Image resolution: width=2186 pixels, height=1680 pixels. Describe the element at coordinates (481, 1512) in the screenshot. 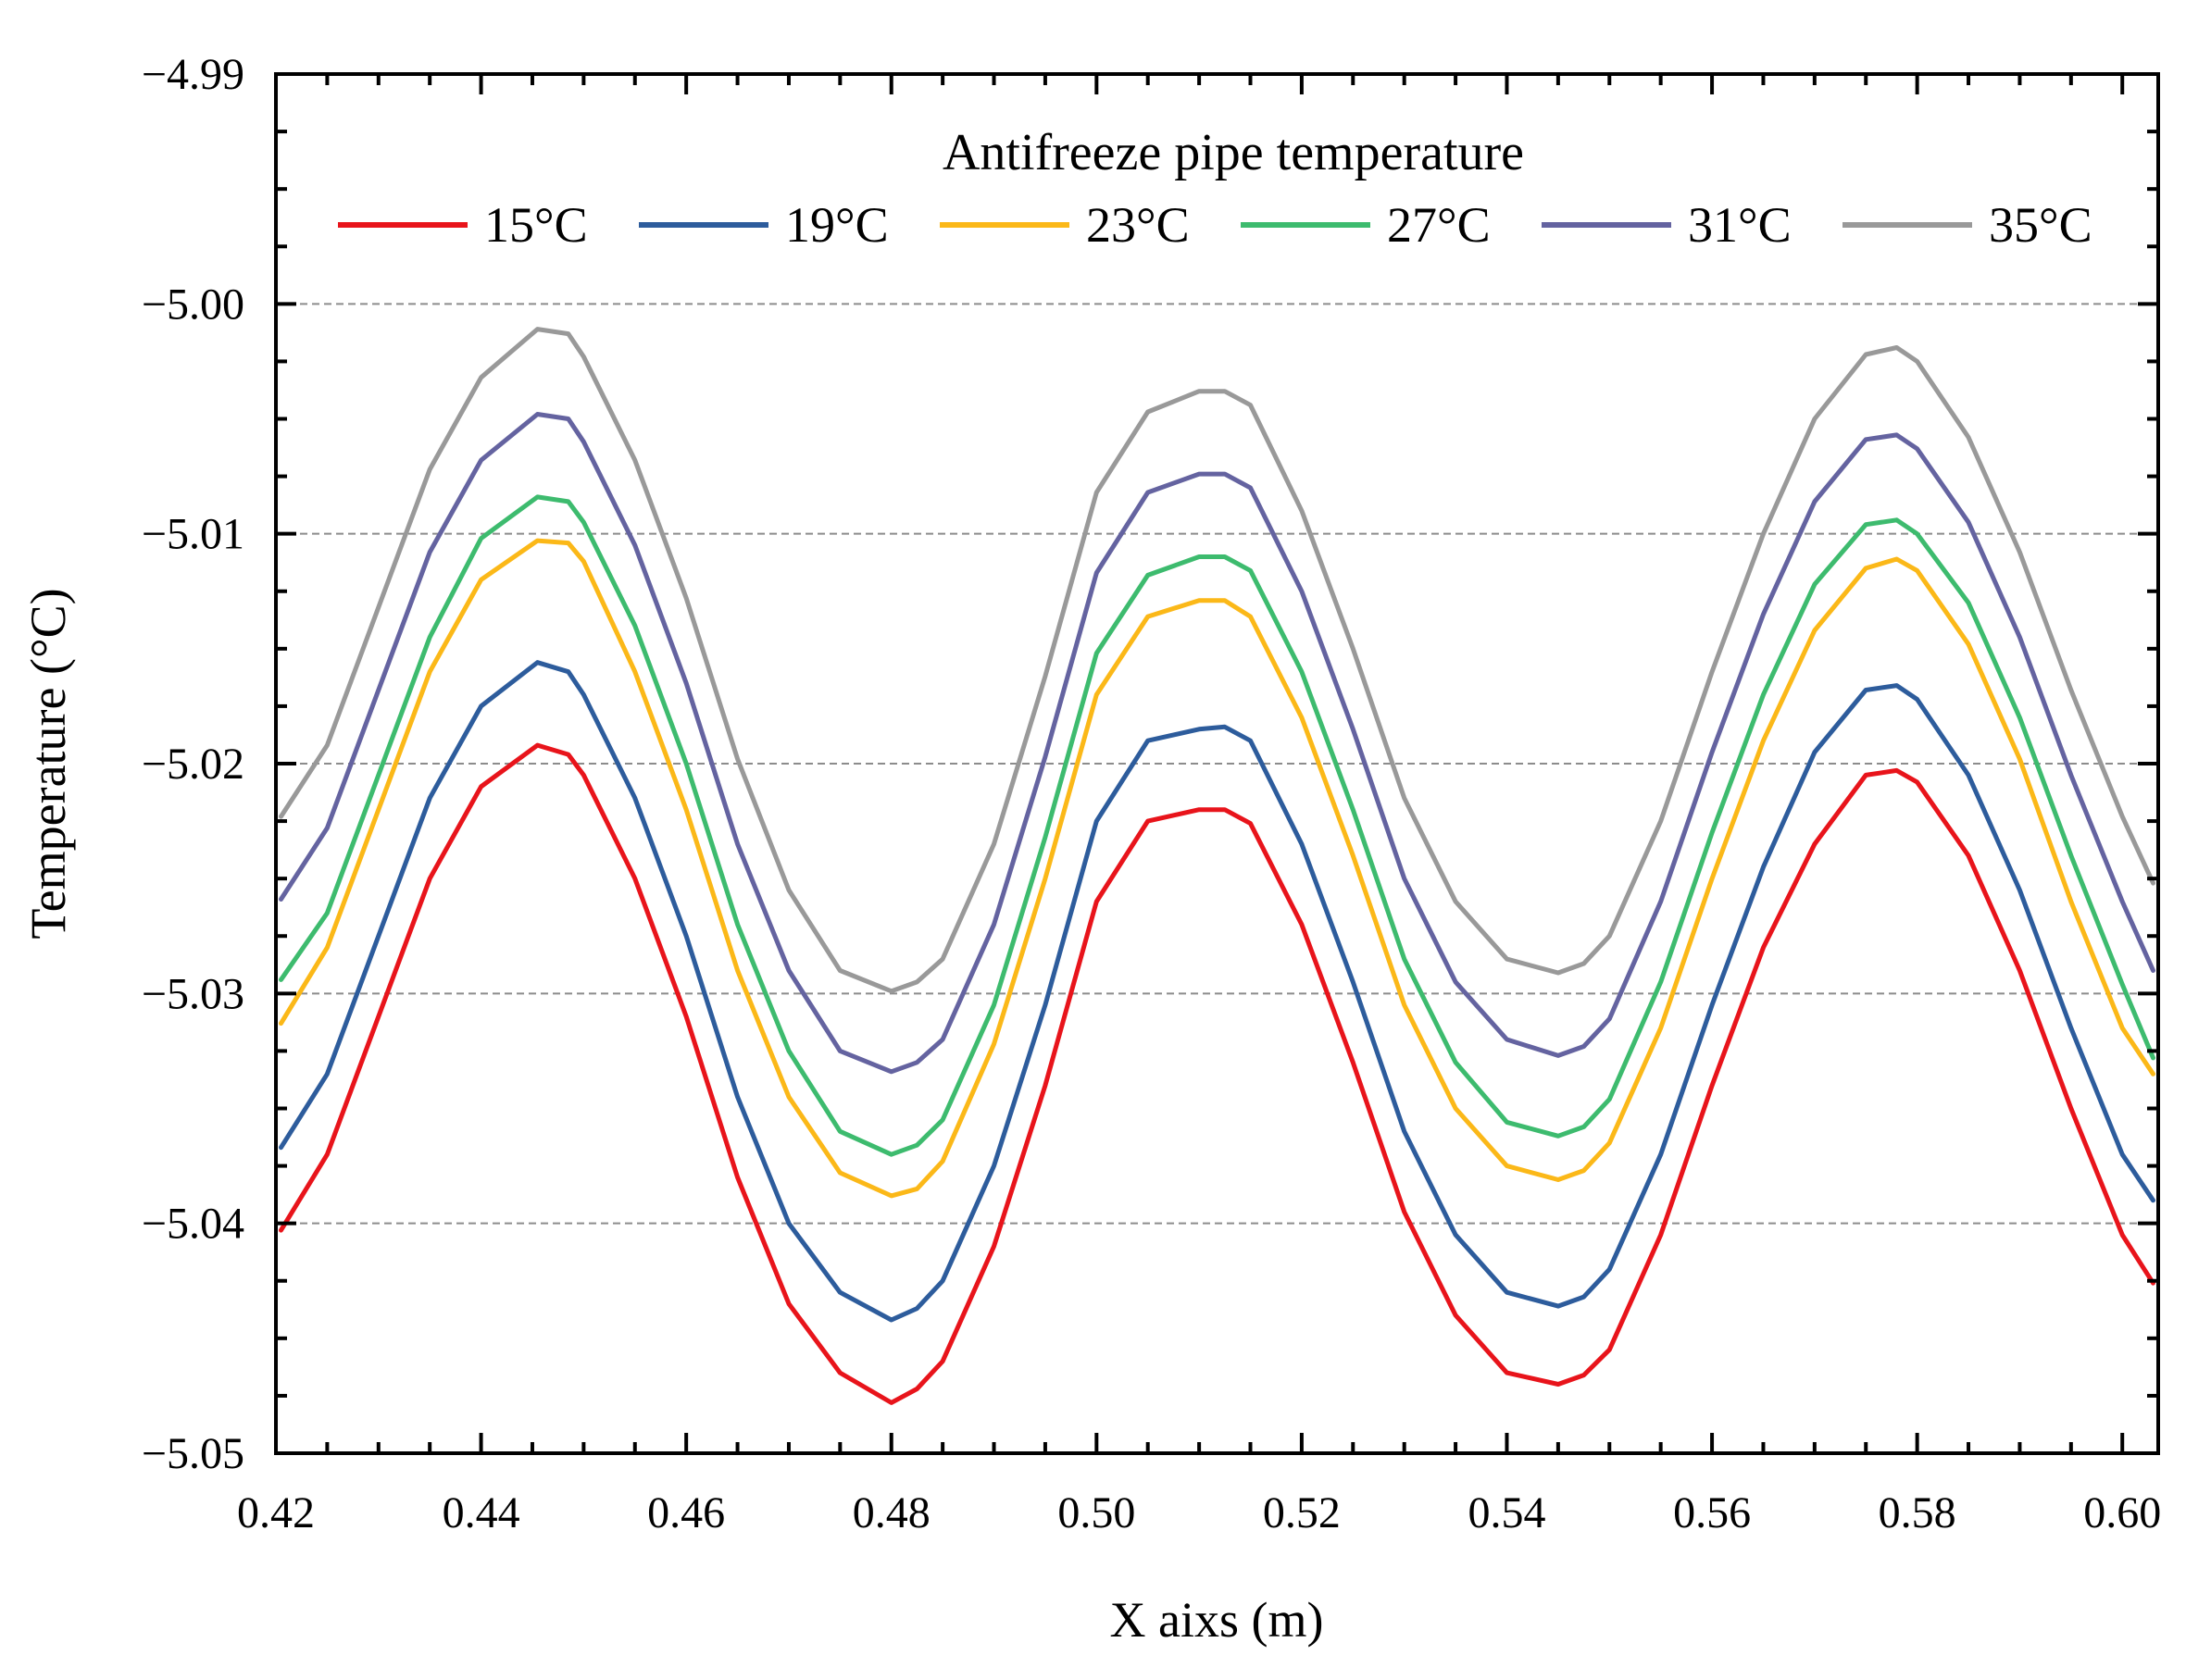

I see `x-tick-label: 0.44` at that location.